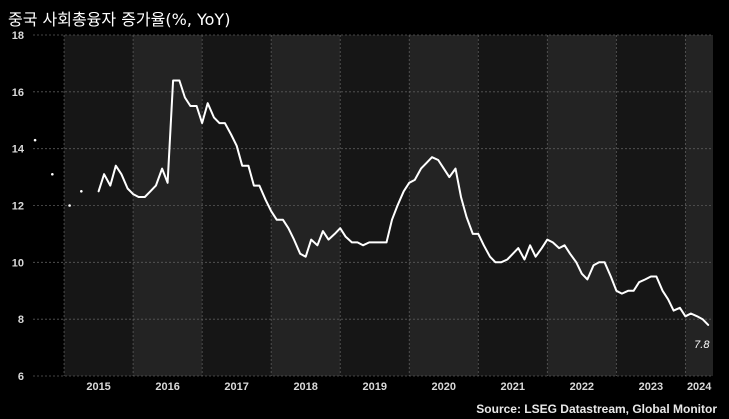 This screenshot has height=419, width=729. I want to click on end-value-label: 7.8, so click(702, 345).